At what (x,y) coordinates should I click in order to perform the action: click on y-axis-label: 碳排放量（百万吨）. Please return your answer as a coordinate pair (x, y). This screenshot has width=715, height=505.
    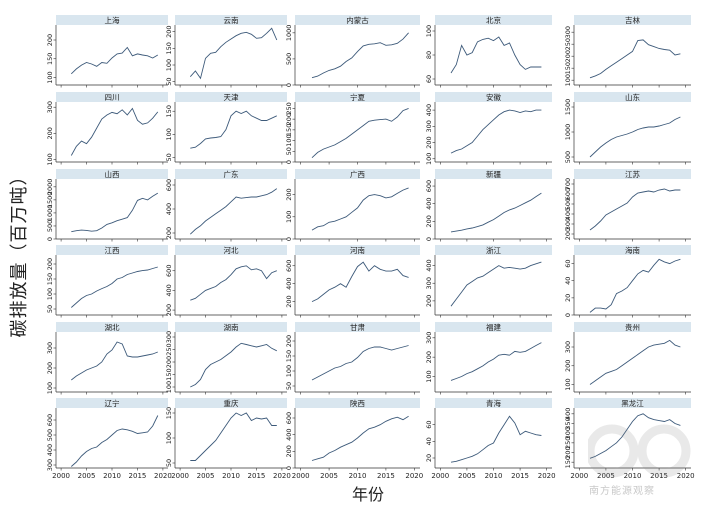
    Looking at the image, I should click on (19, 252).